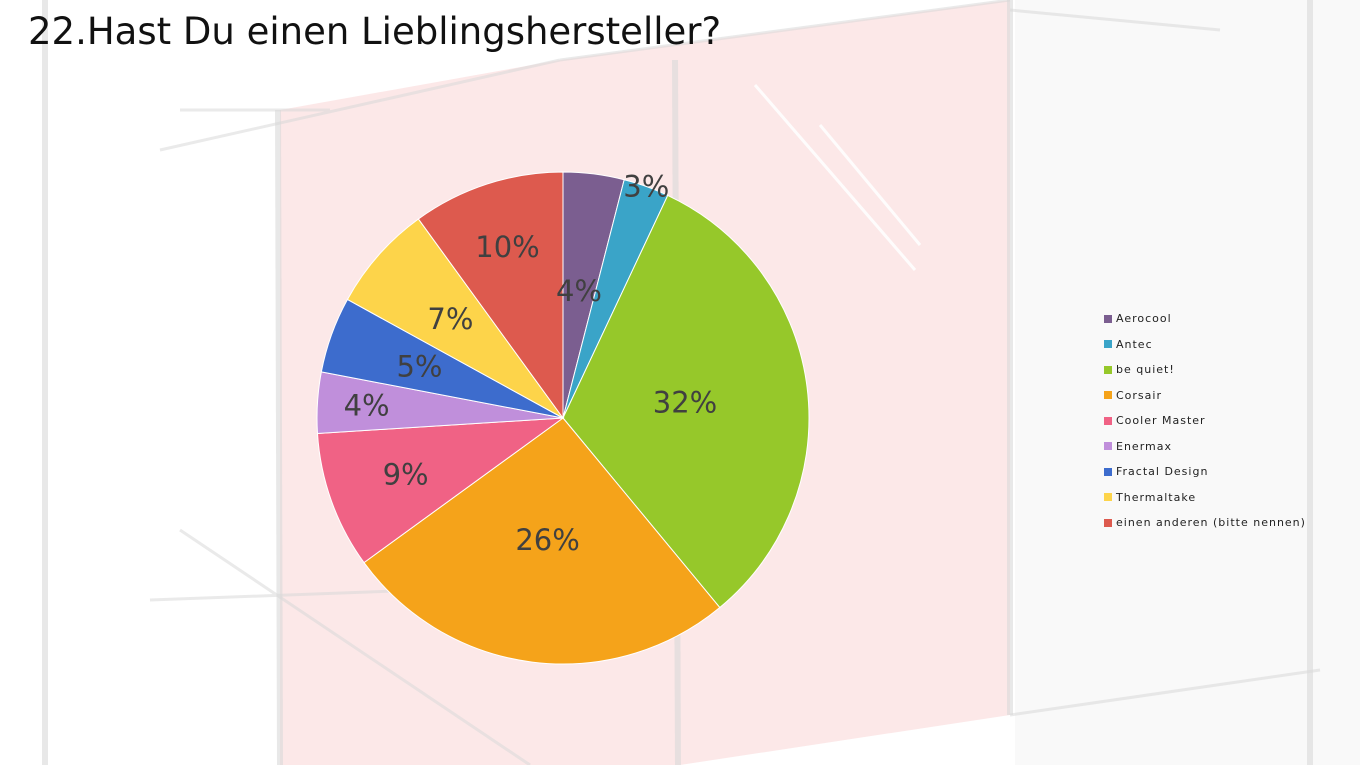 The image size is (1360, 765). I want to click on pie-slice-thermaltake, so click(455, 318).